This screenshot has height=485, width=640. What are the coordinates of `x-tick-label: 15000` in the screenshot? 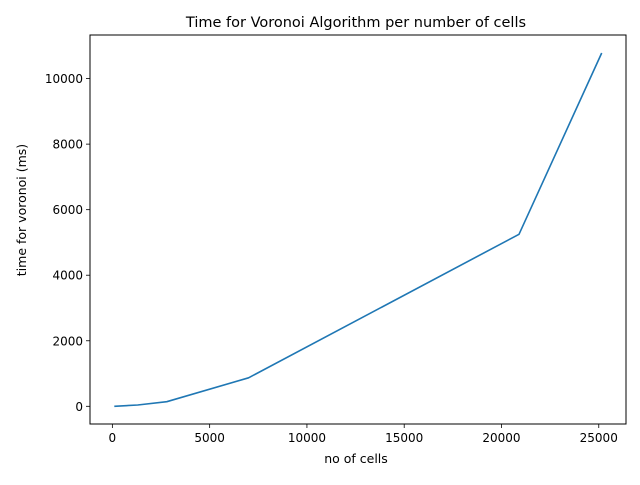 It's located at (404, 438).